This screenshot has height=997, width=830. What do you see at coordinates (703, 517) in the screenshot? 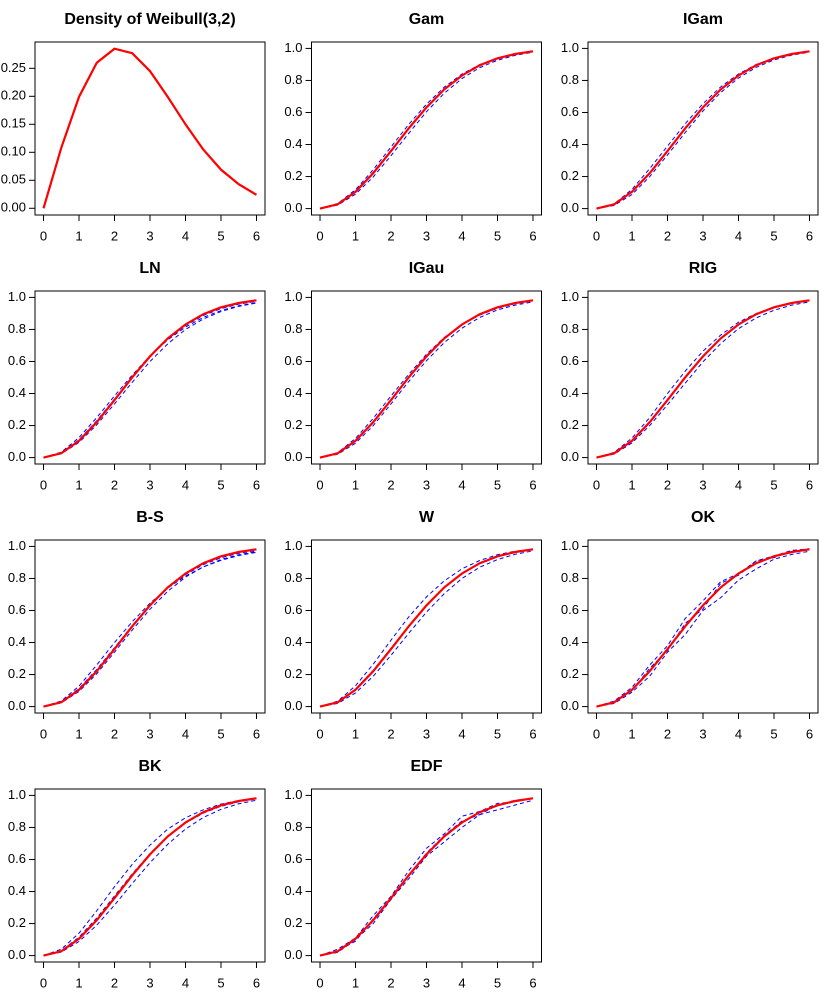
I see `panel-title: OK` at bounding box center [703, 517].